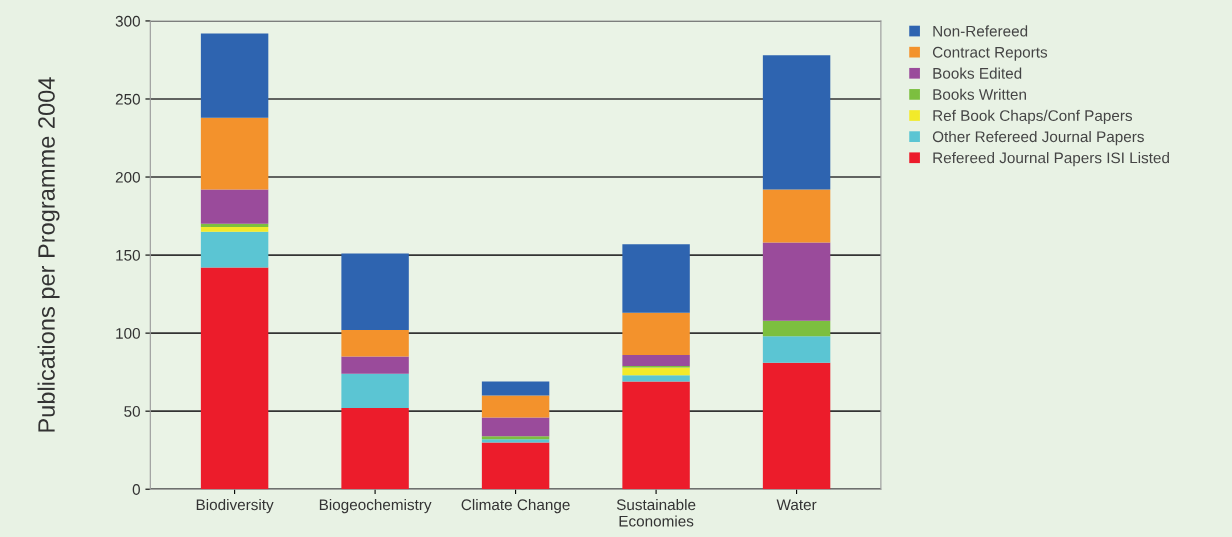 The height and width of the screenshot is (537, 1232). I want to click on x-tick-label: Sustainable Economies, so click(656, 512).